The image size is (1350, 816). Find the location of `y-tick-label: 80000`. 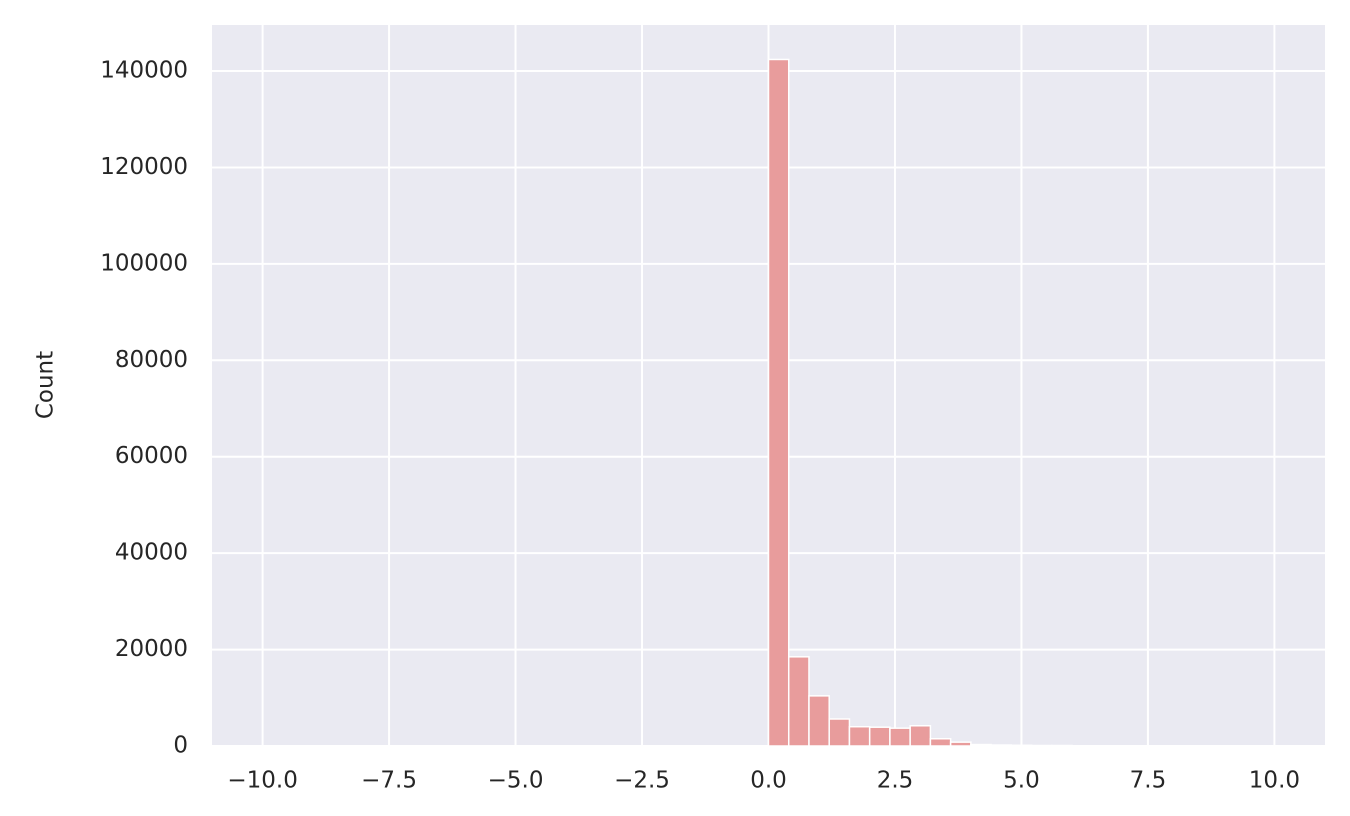

y-tick-label: 80000 is located at coordinates (151, 360).